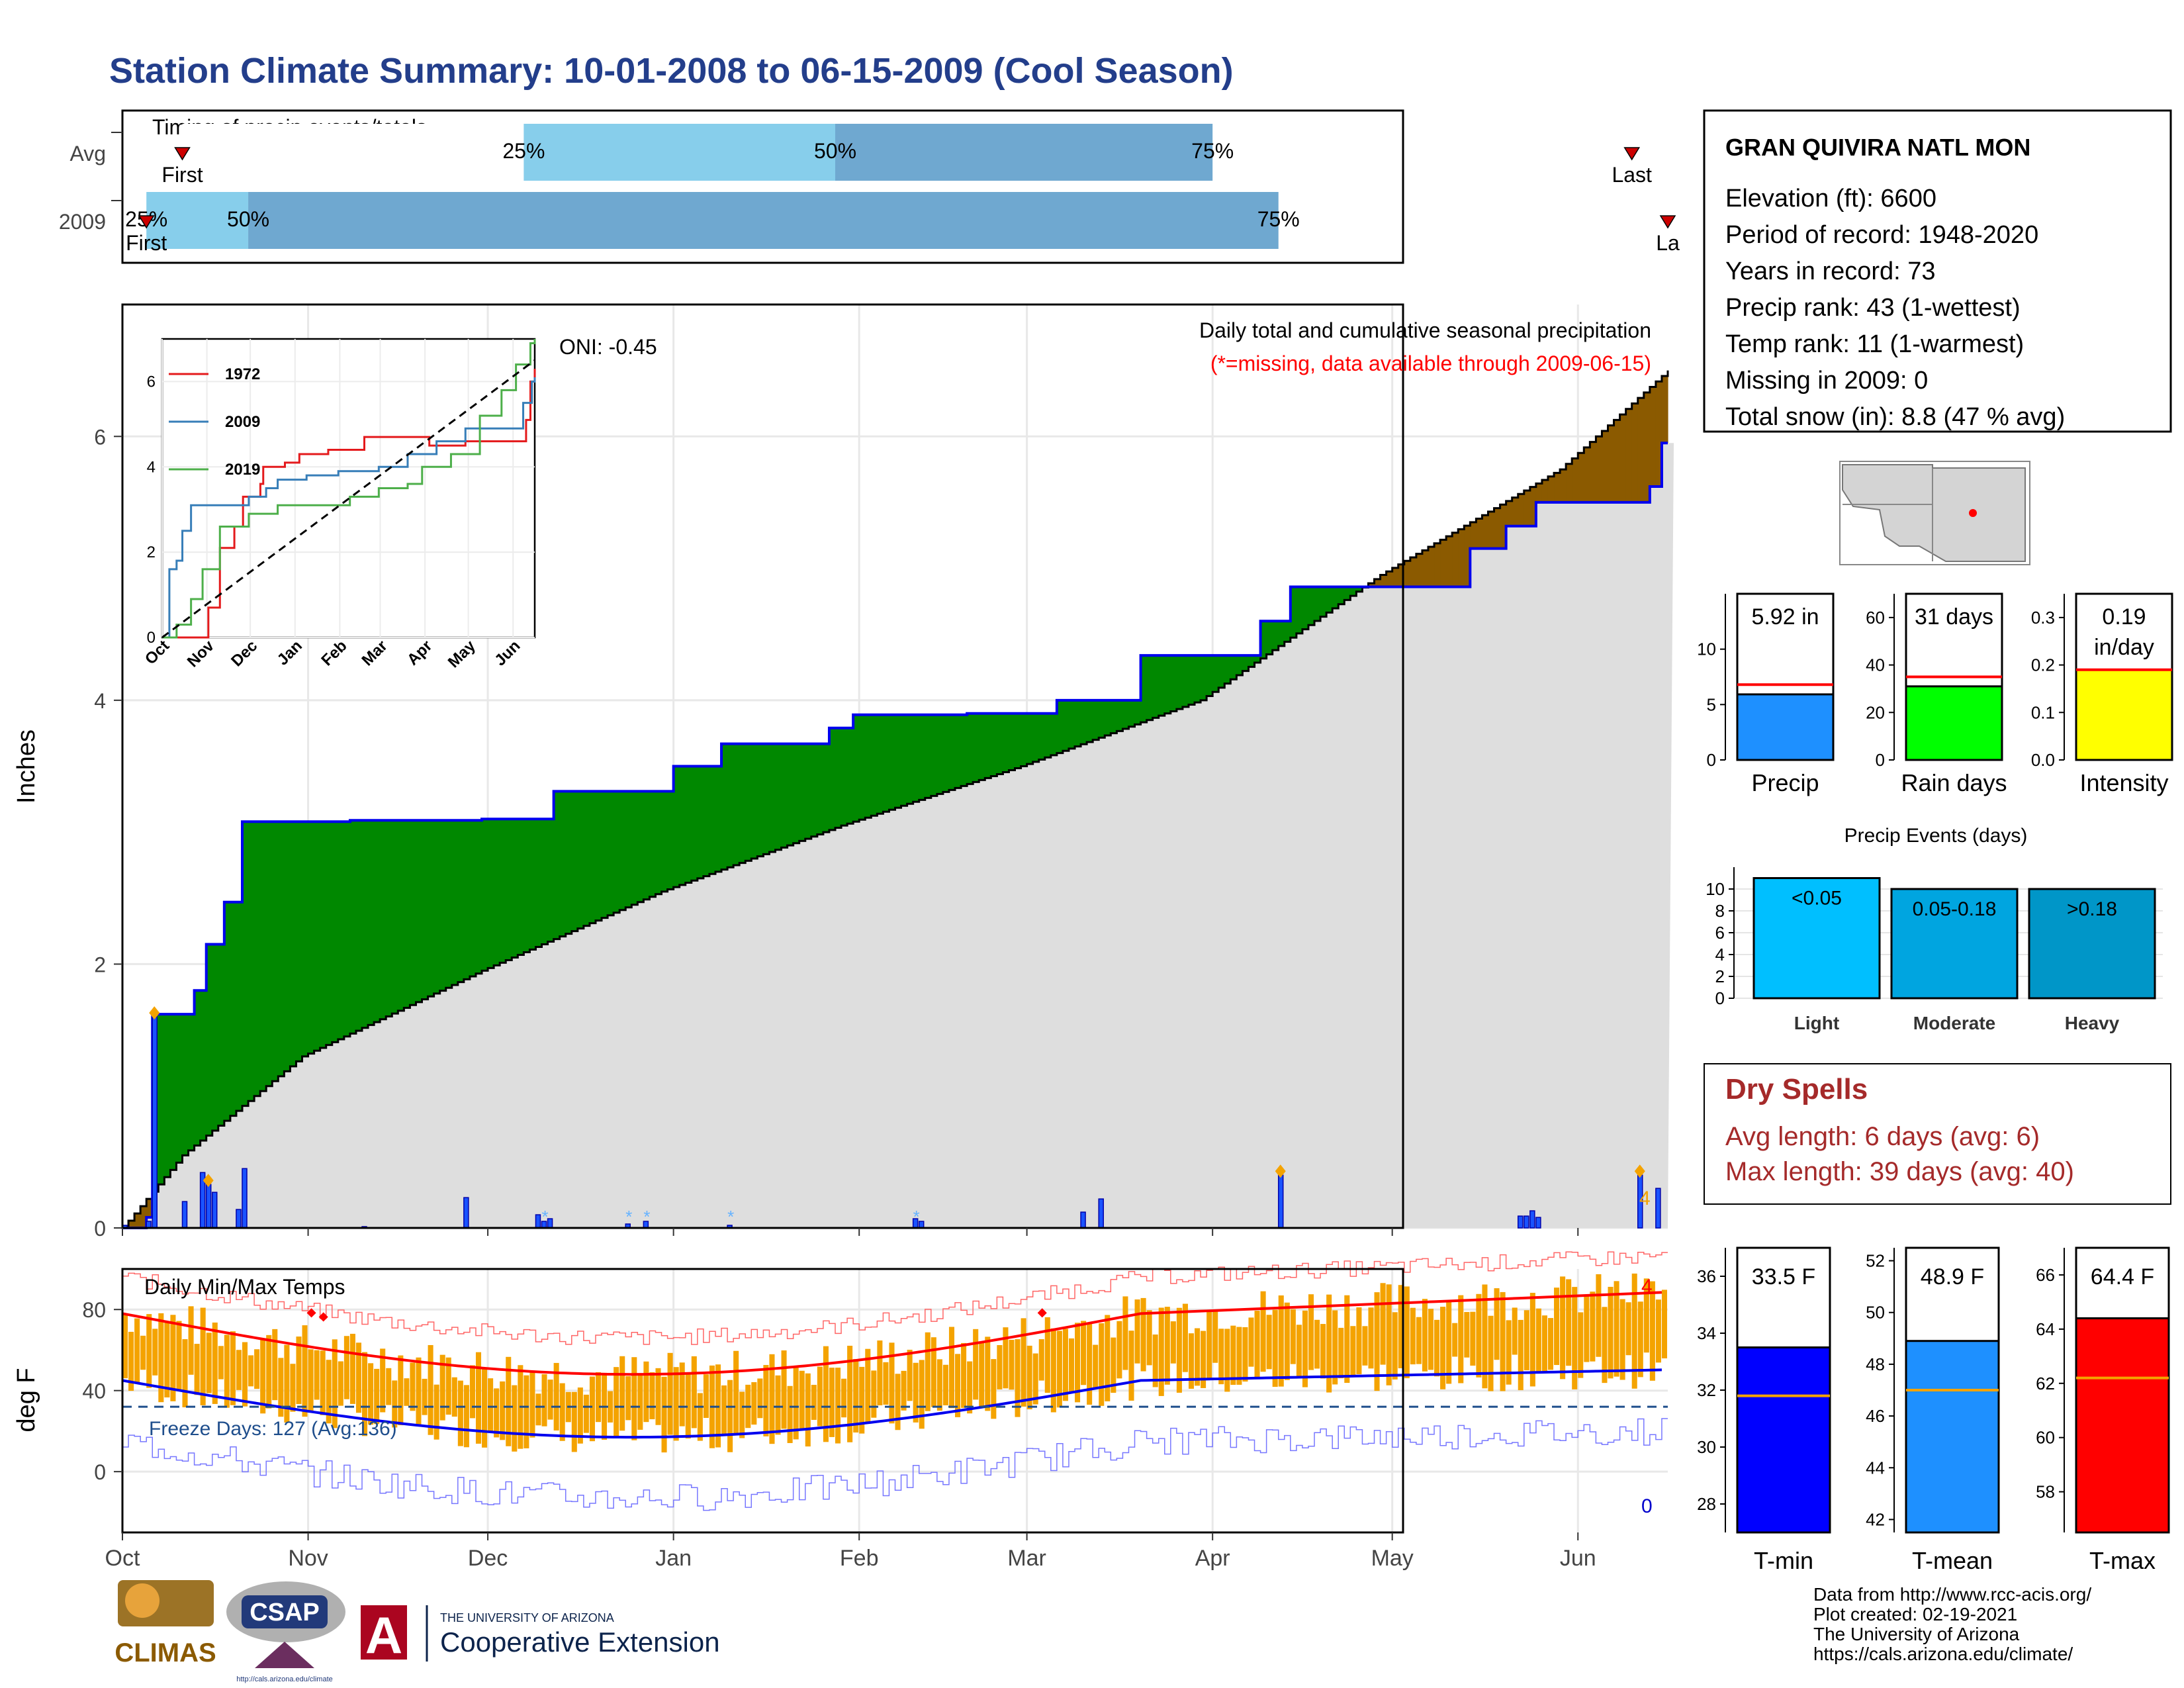 Image resolution: width=2184 pixels, height=1688 pixels. What do you see at coordinates (1026, 1558) in the screenshot?
I see `month-label: Mar` at bounding box center [1026, 1558].